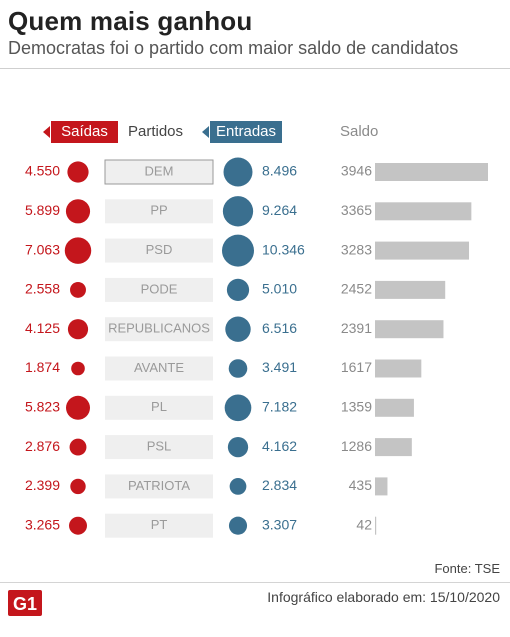  I want to click on out-value-label: 5.899, so click(42, 210).